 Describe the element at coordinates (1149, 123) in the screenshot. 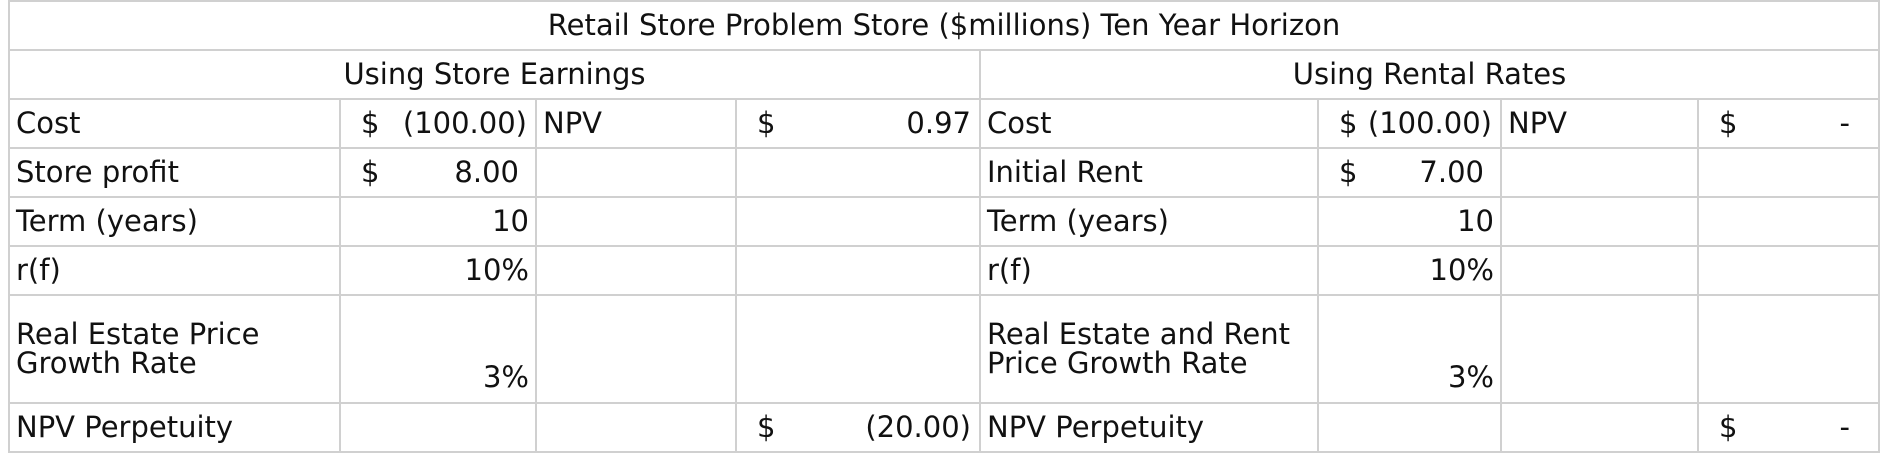

I see `cost-label-right: Cost` at that location.